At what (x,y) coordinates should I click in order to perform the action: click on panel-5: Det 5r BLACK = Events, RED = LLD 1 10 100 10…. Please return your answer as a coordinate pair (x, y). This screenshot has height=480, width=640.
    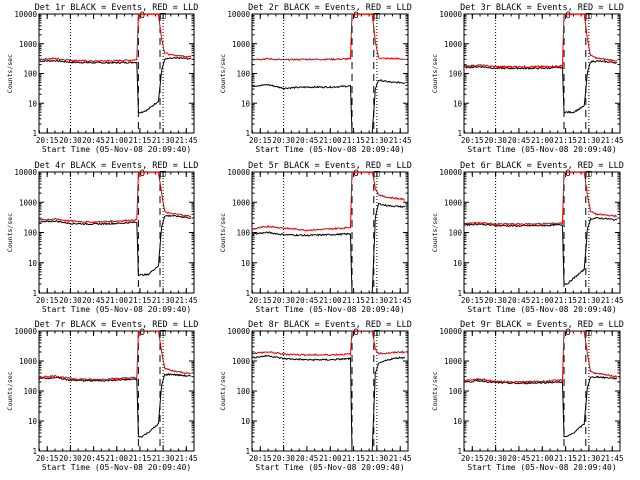
    Looking at the image, I should click on (315, 237).